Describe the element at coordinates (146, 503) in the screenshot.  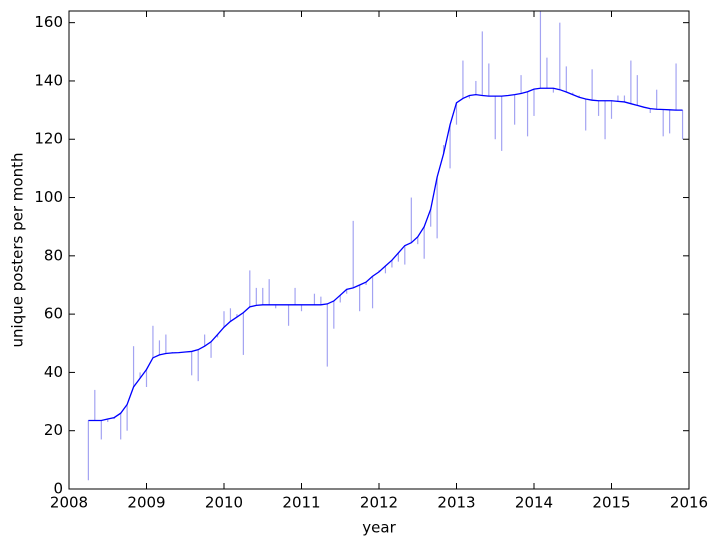
I see `x-tick-label: 2009` at that location.